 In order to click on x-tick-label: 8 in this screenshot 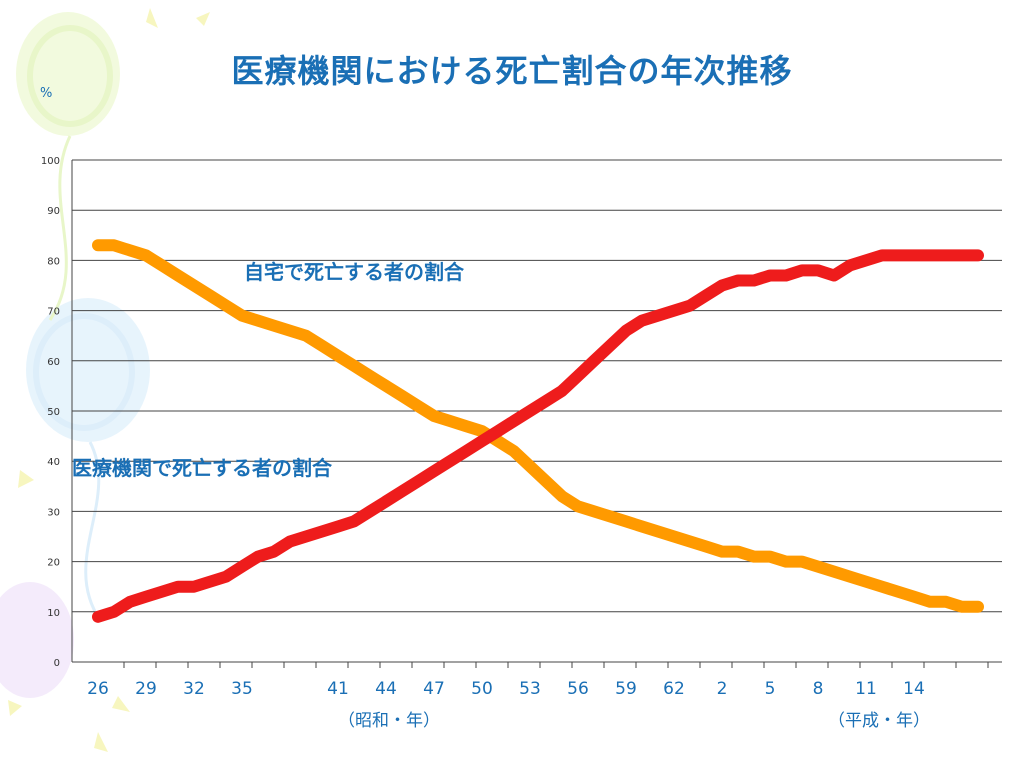, I will do `click(818, 689)`.